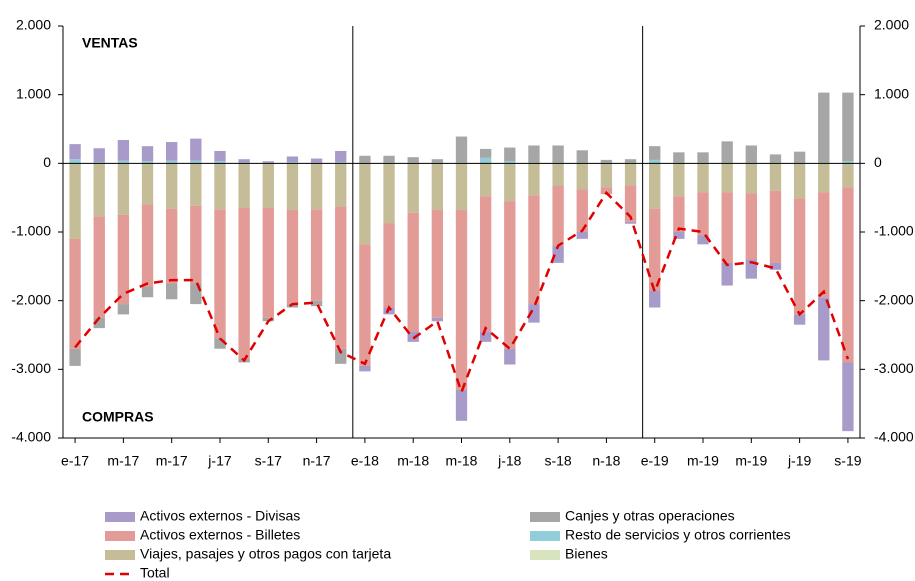 This screenshot has width=915, height=581. Describe the element at coordinates (31, 231) in the screenshot. I see `y-tick-label: -1.000` at that location.